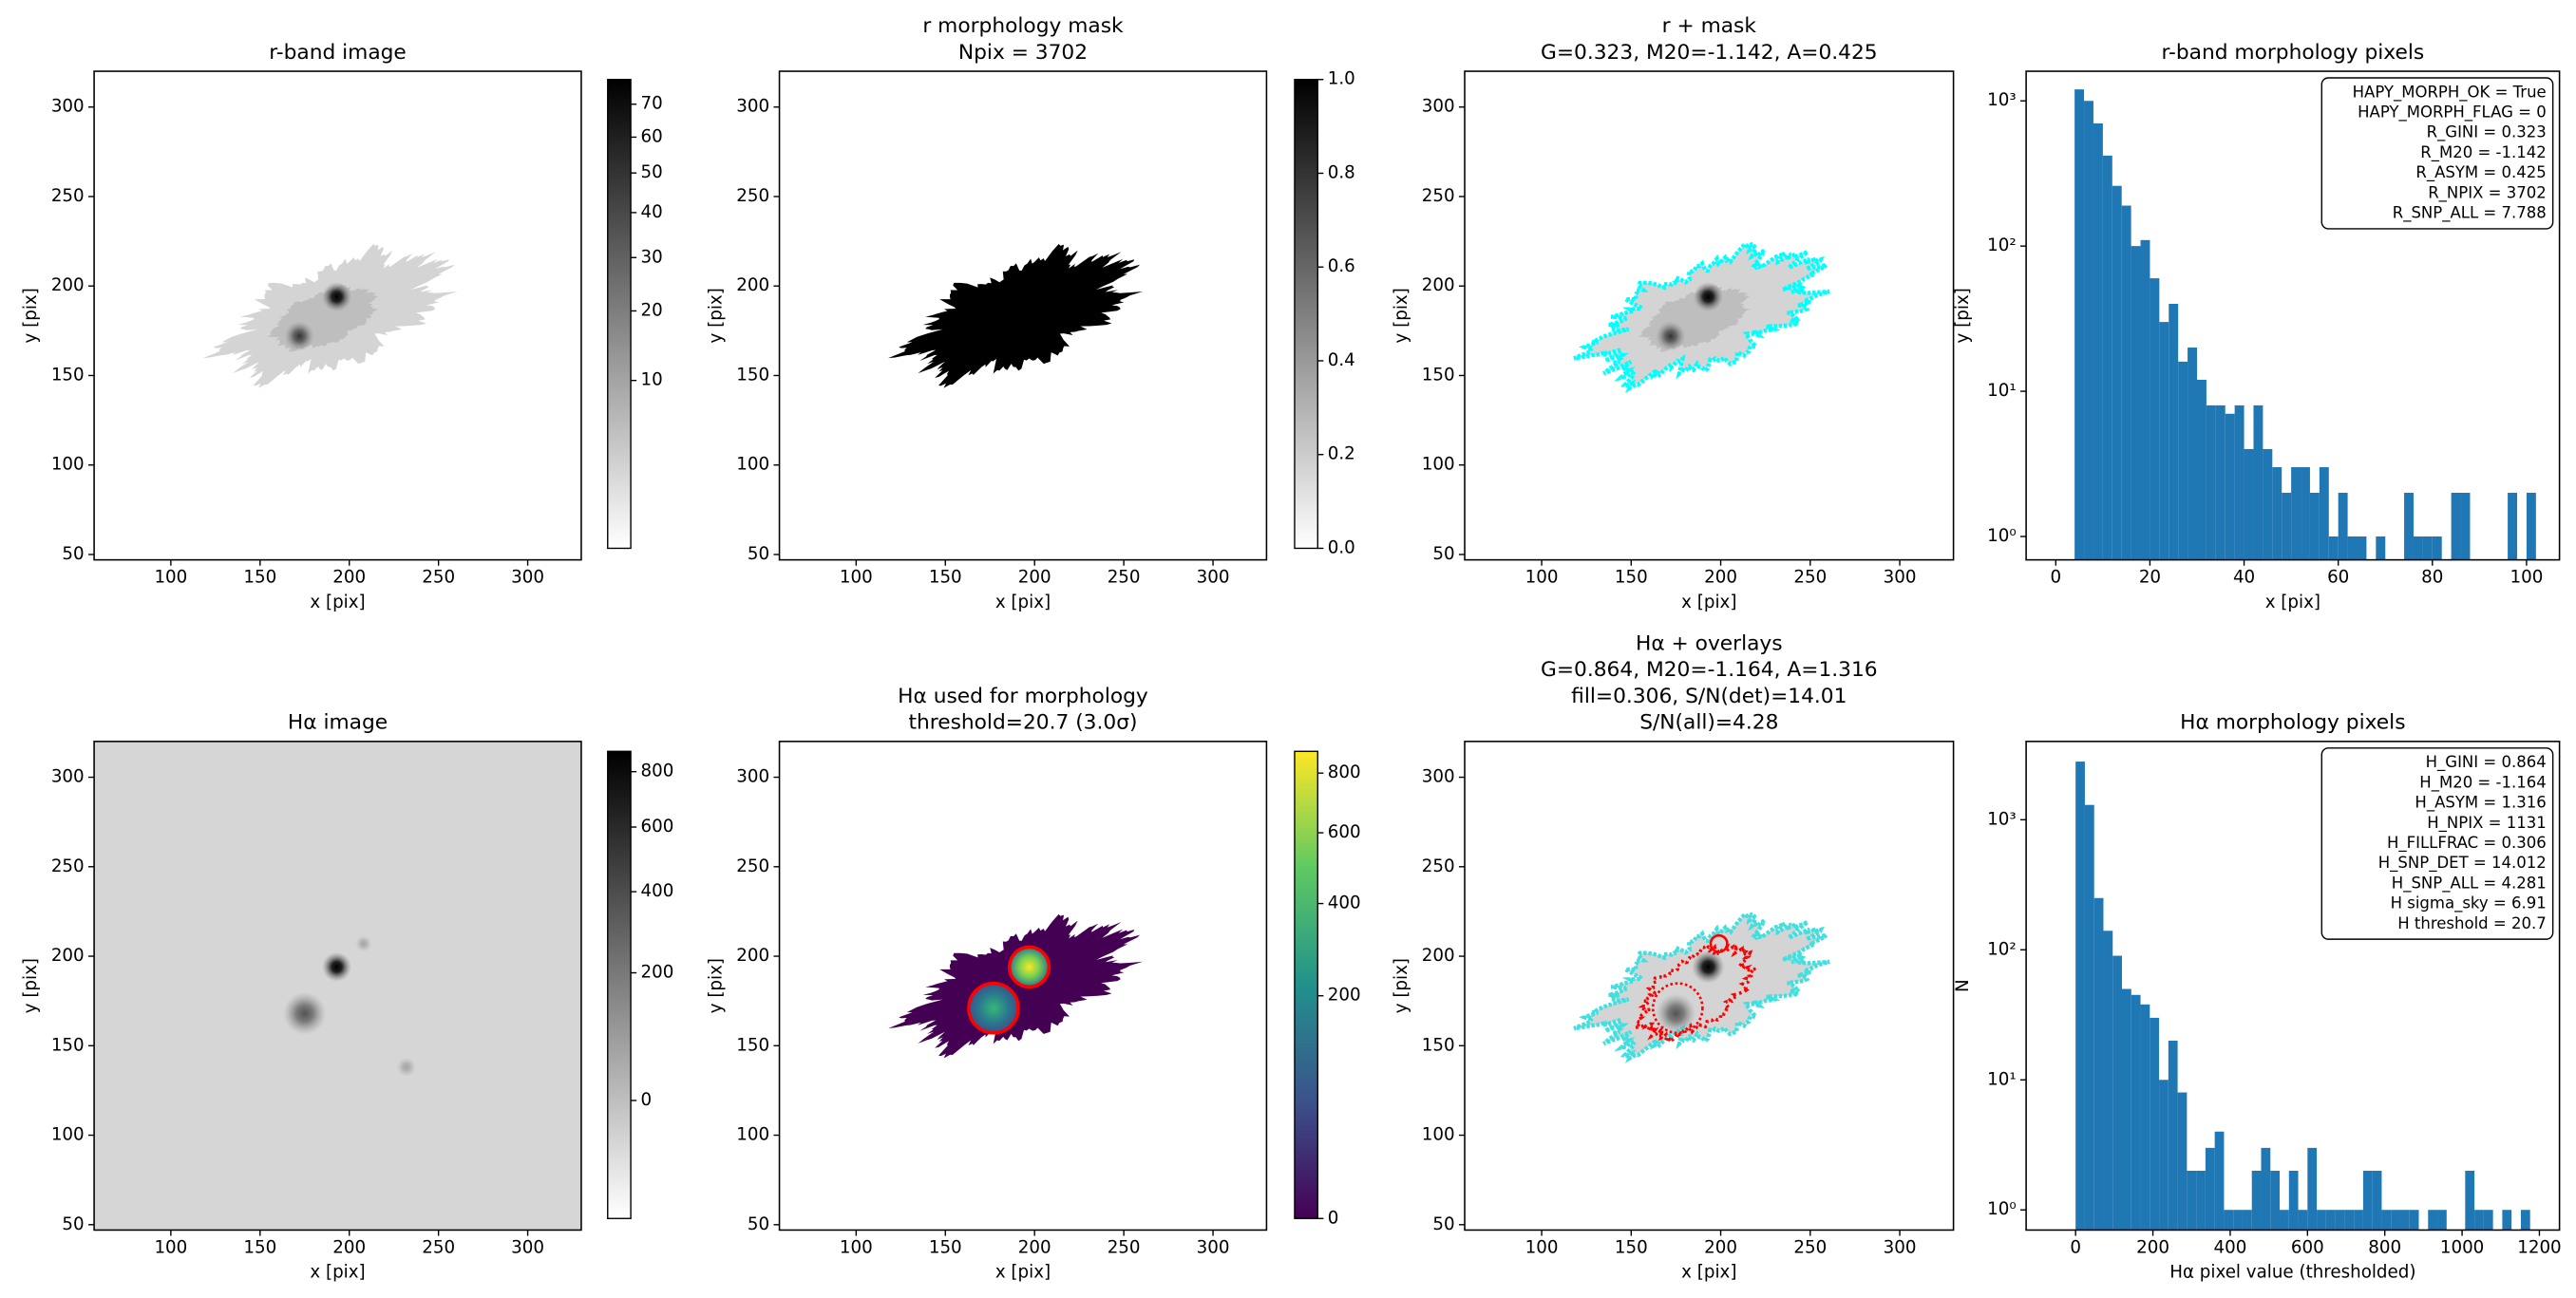 The width and height of the screenshot is (2576, 1298). What do you see at coordinates (647, 1100) in the screenshot?
I see `colorbar-tick-label: 0` at bounding box center [647, 1100].